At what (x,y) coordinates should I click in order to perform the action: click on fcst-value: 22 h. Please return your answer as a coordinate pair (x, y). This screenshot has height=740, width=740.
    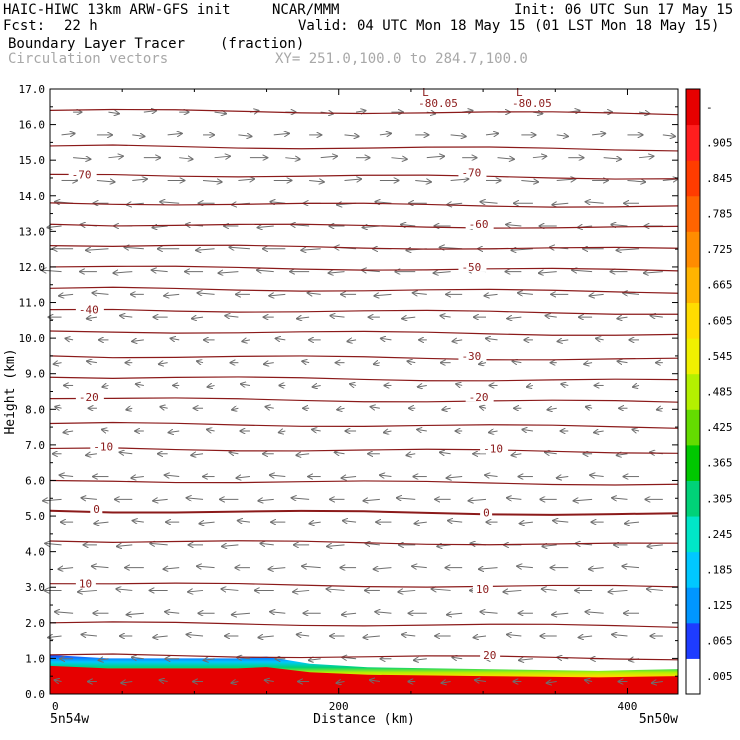
    Looking at the image, I should click on (81, 26).